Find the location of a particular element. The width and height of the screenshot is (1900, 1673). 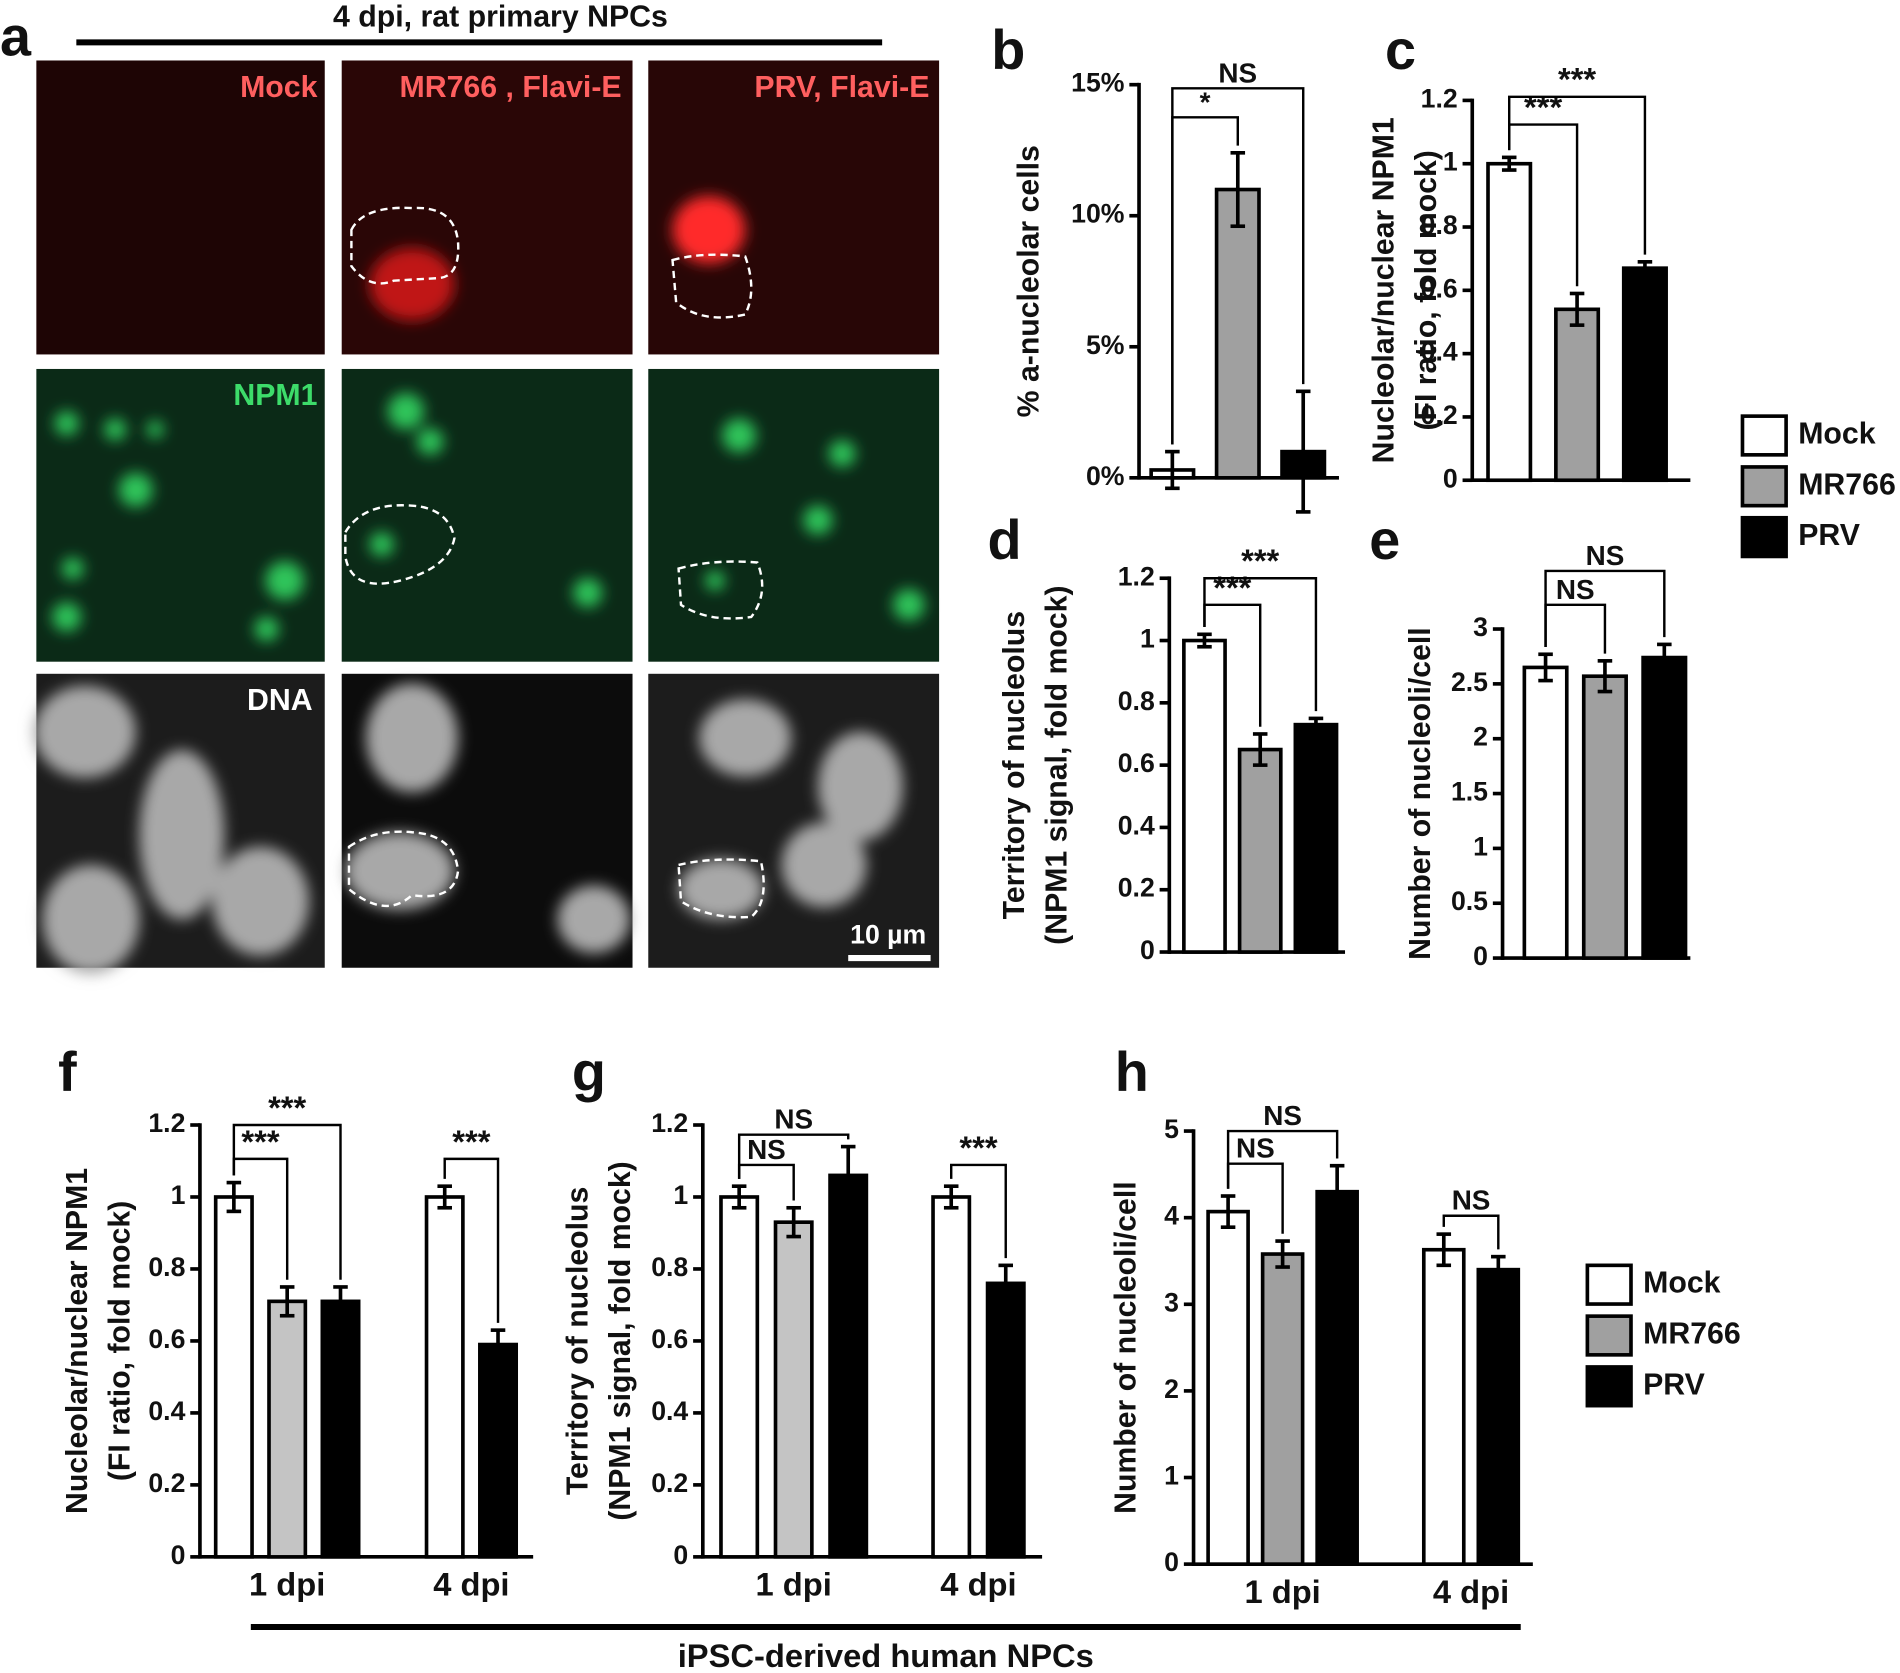

column-label: PRV, Flavi-E is located at coordinates (841, 87).